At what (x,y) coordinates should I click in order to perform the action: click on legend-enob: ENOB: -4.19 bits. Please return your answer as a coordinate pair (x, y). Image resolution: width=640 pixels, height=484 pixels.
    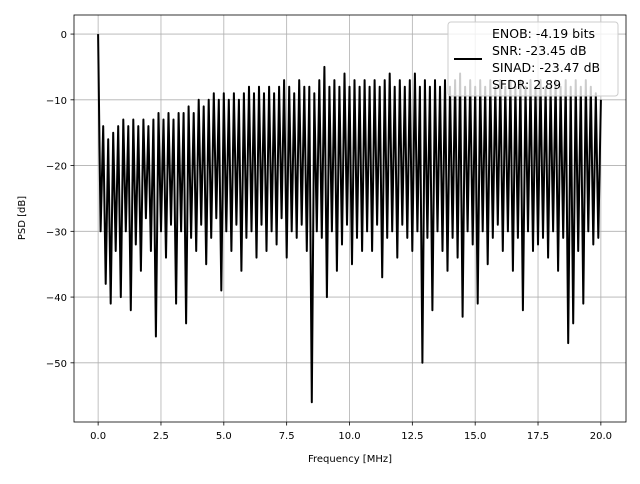
    Looking at the image, I should click on (543, 33).